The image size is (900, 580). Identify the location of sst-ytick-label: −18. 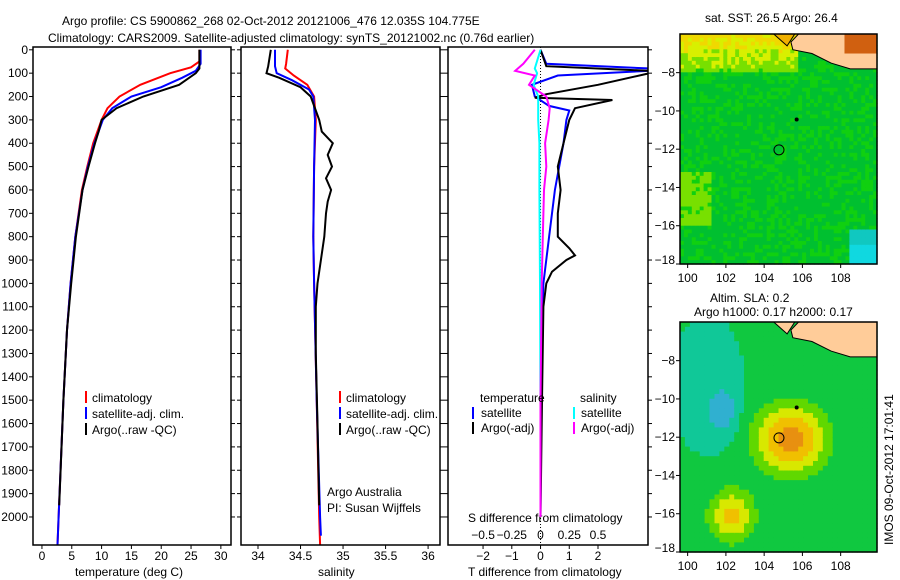
(665, 260).